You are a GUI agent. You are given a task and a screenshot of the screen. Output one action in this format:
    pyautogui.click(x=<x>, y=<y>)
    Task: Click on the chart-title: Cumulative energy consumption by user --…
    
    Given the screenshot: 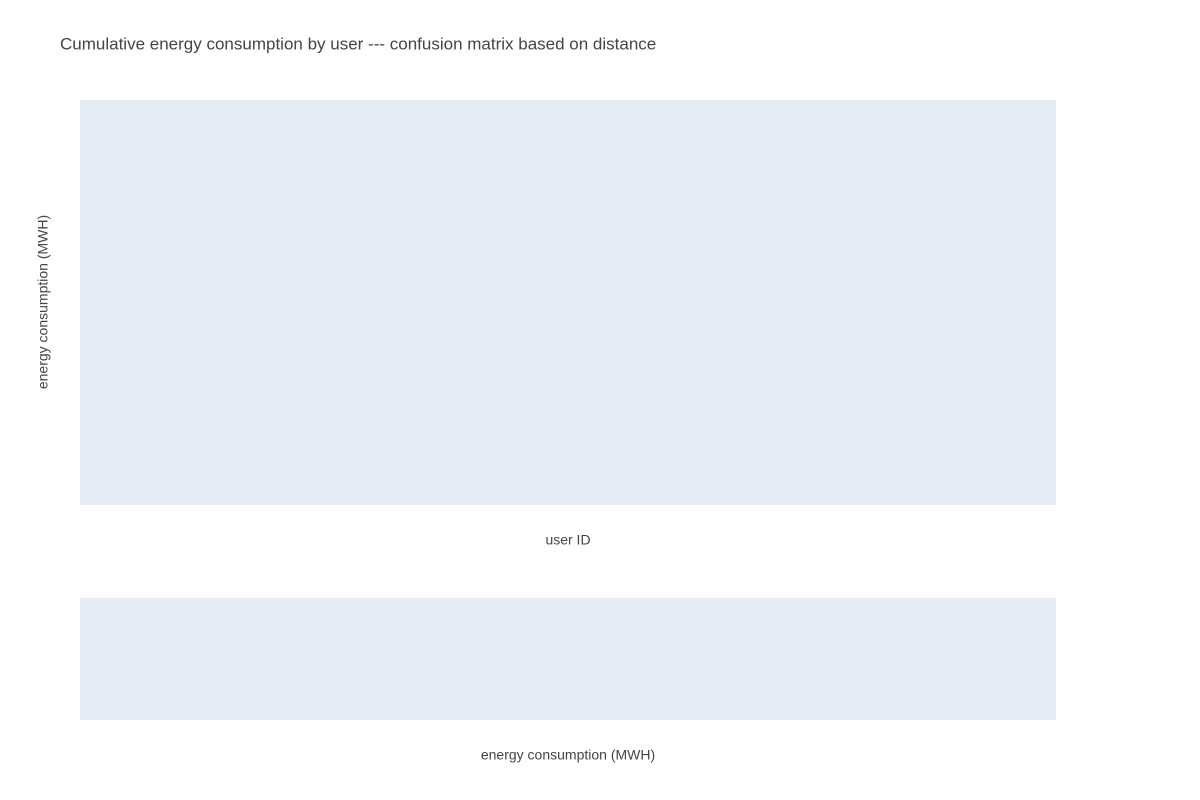 What is the action you would take?
    pyautogui.click(x=358, y=43)
    